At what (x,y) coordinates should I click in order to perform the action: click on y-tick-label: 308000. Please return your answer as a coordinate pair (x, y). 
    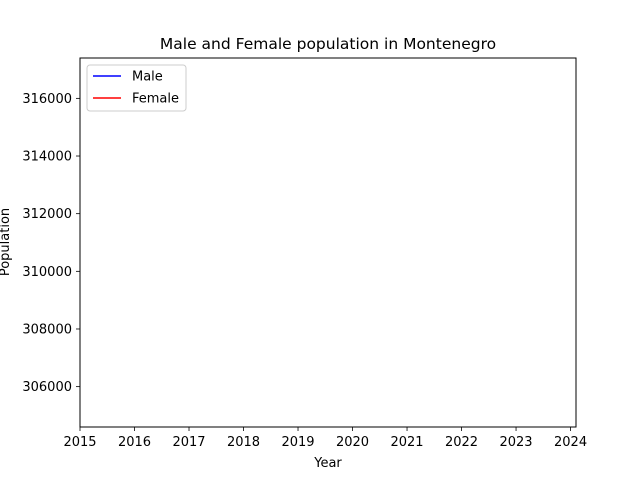
    Looking at the image, I should click on (47, 329).